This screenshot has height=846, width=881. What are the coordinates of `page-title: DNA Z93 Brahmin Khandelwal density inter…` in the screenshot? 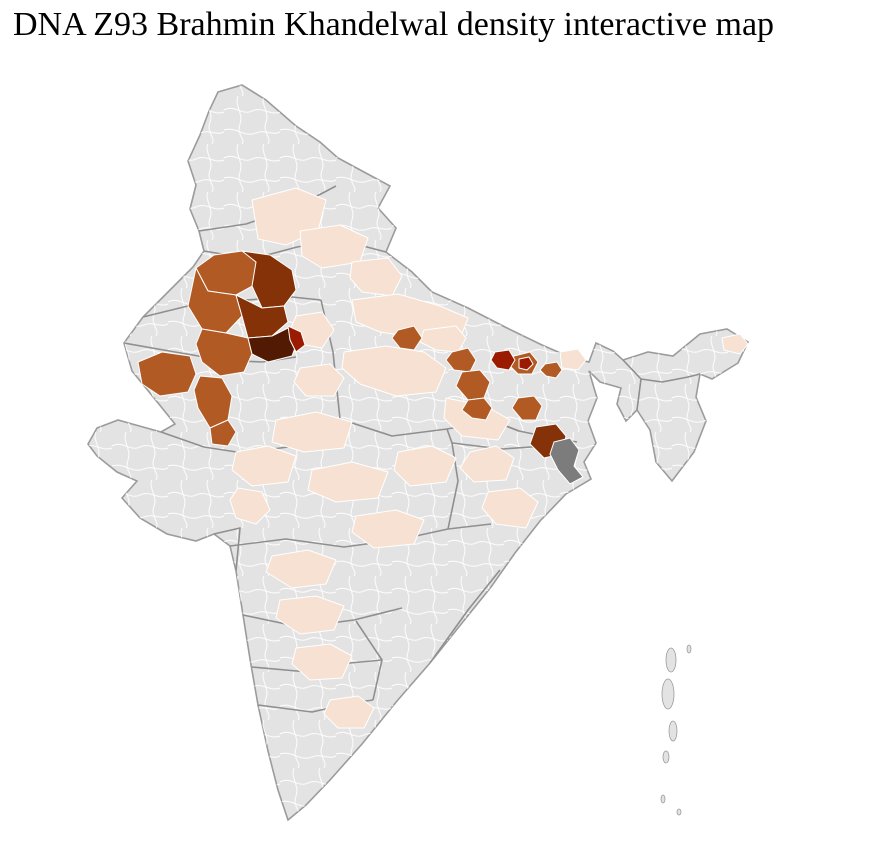 It's located at (394, 24).